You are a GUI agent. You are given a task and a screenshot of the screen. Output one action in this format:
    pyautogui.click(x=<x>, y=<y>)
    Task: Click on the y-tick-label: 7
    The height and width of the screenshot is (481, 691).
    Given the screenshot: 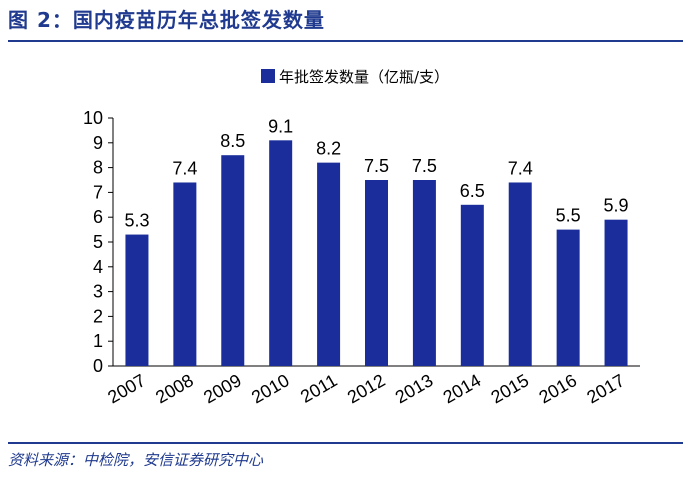 What is the action you would take?
    pyautogui.click(x=98, y=192)
    